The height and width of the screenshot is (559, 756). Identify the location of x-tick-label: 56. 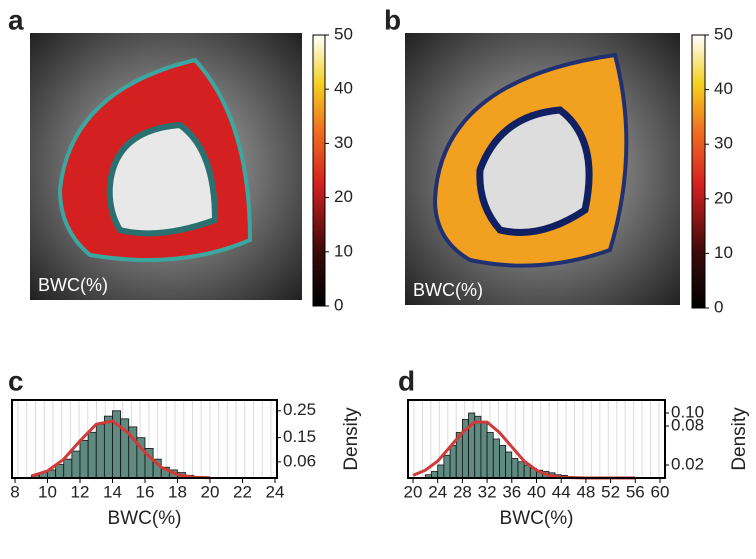
(635, 491).